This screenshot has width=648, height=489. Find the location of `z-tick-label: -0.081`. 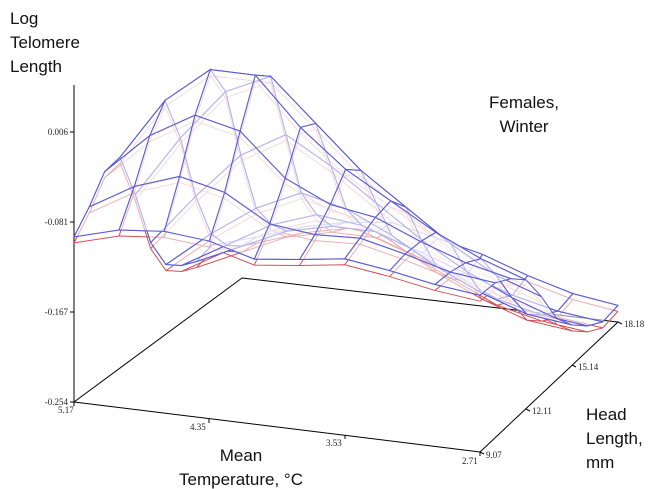

z-tick-label: -0.081 is located at coordinates (56, 222).